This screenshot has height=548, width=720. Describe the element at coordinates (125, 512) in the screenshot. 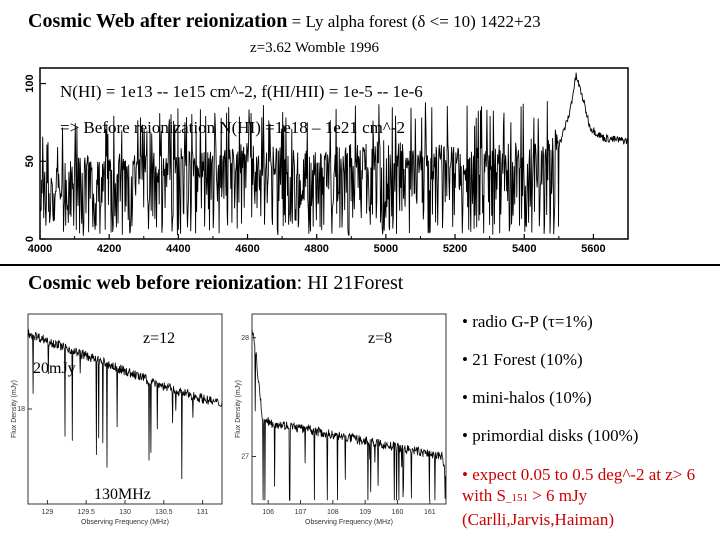

I see `z12-x-tick-label: 130` at that location.